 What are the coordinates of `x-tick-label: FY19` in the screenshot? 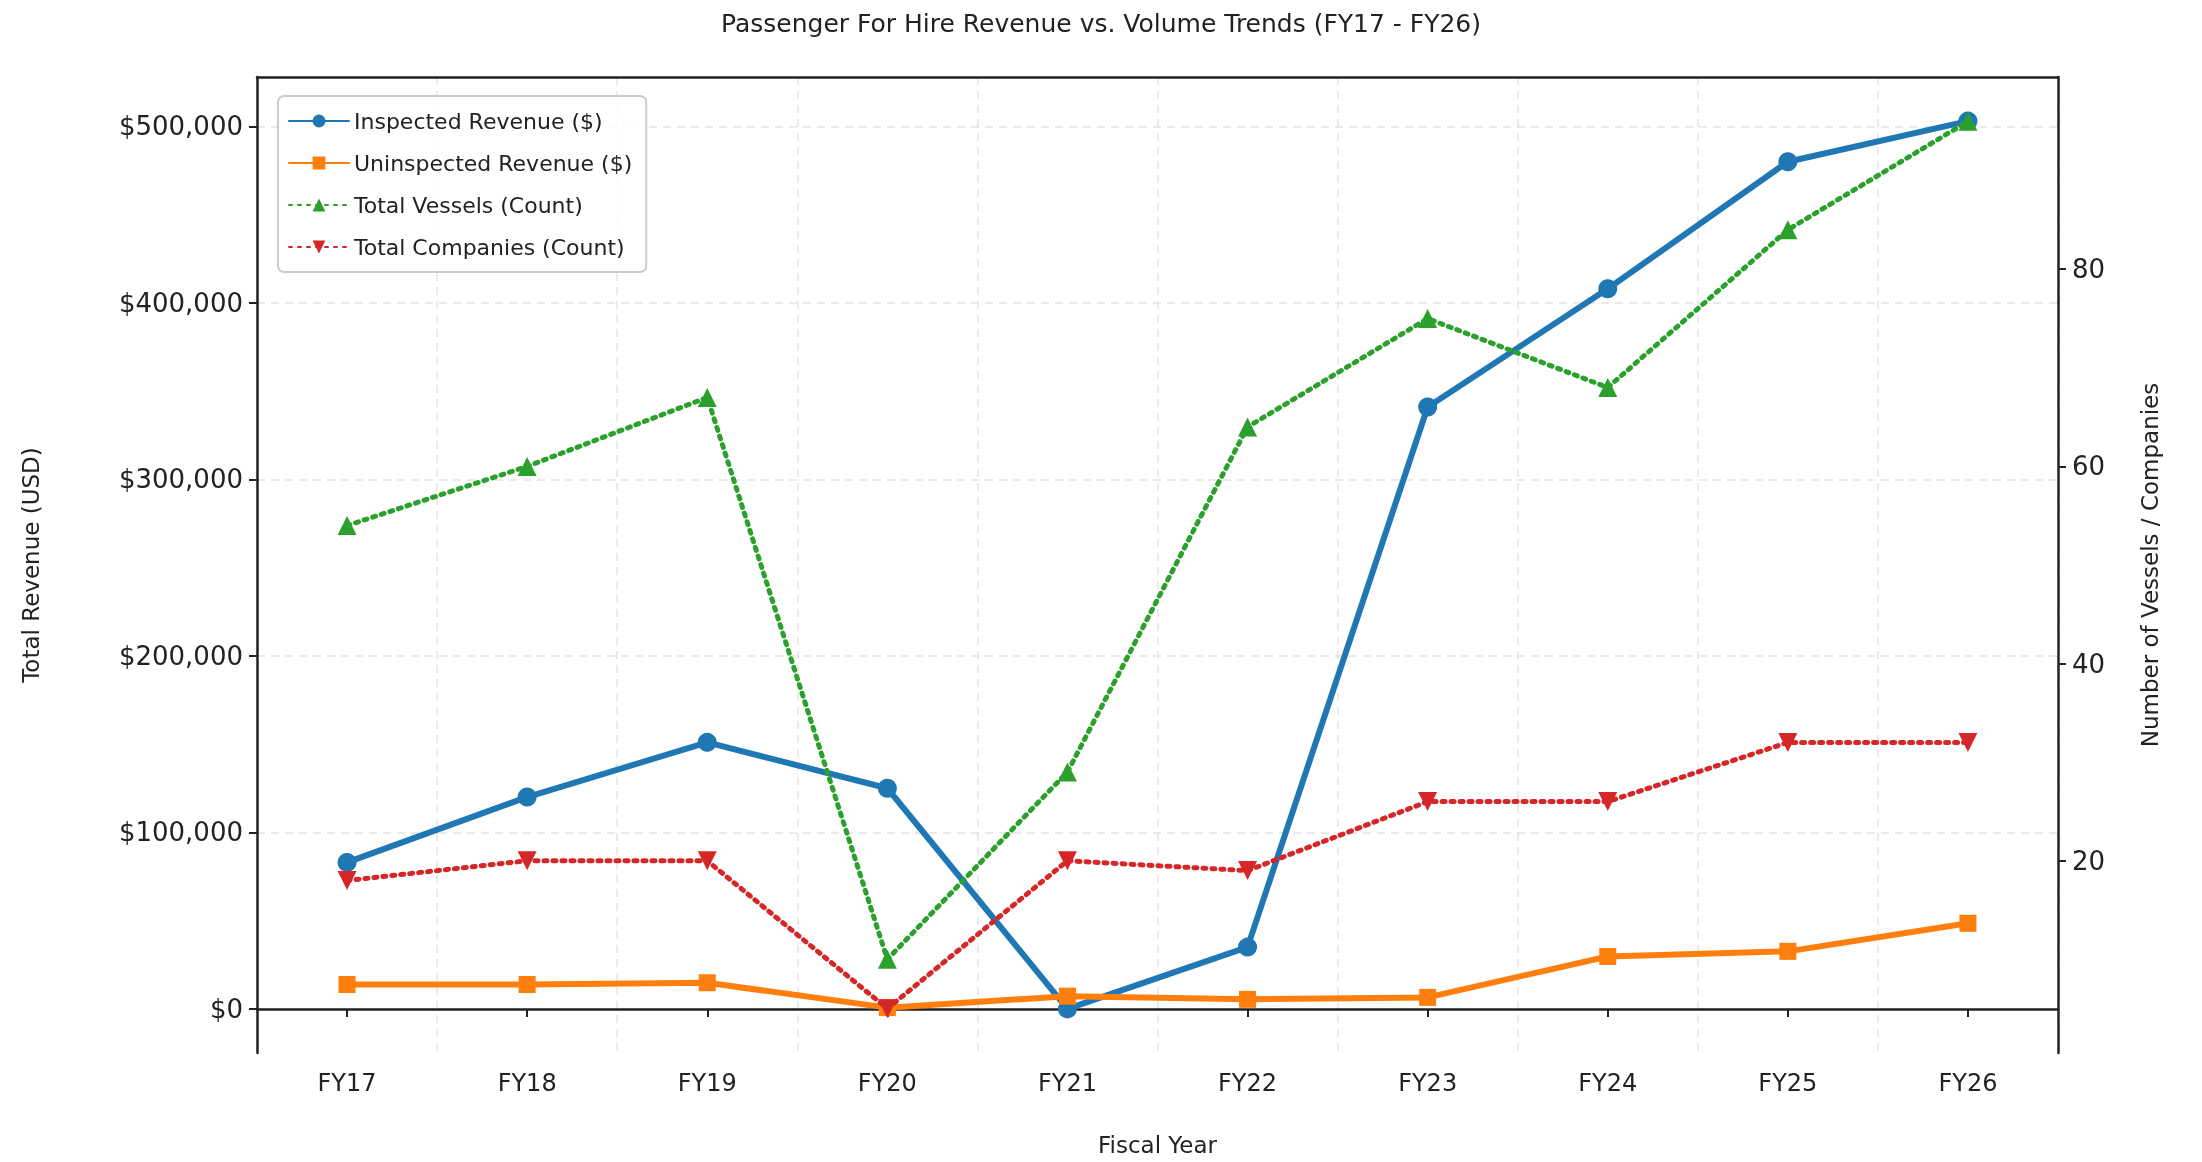 It's located at (707, 1083).